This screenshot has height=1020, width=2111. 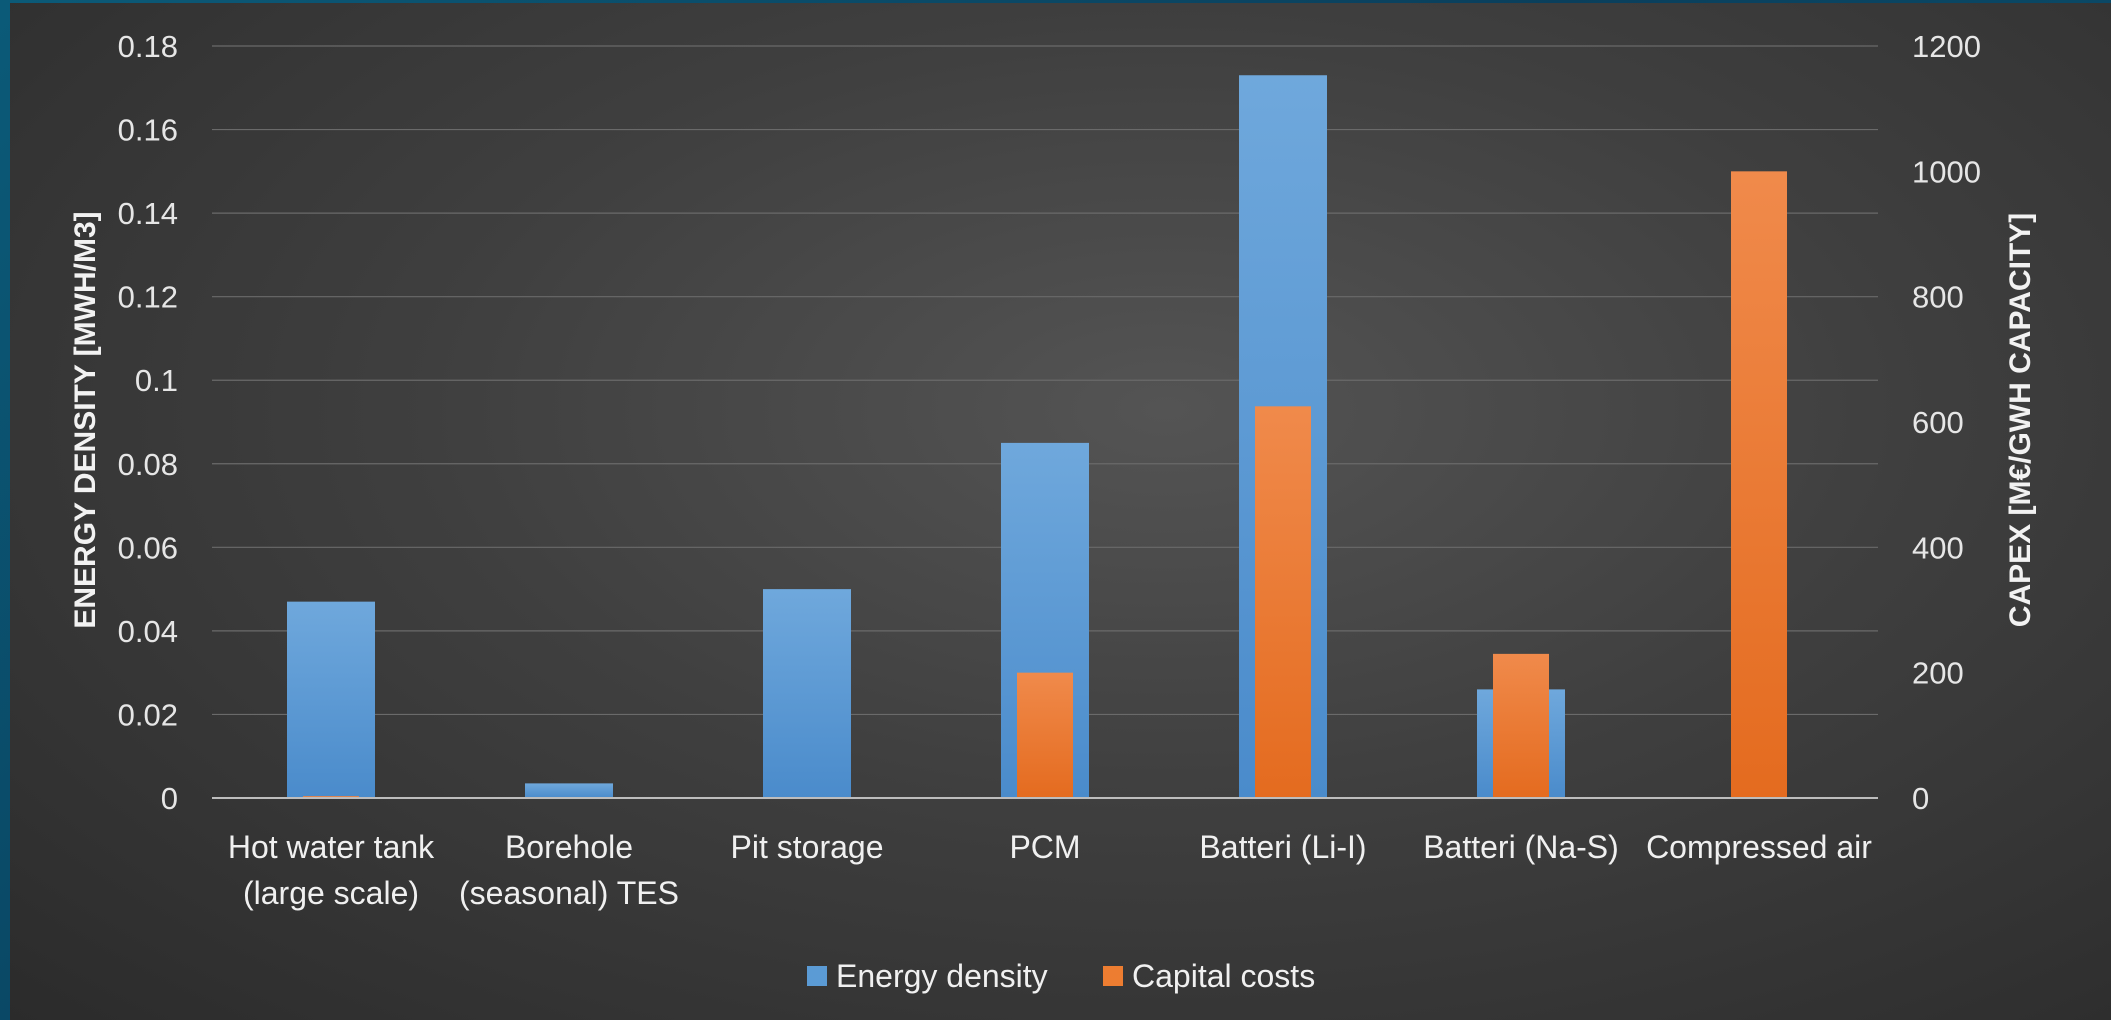 I want to click on y-right-tick-label: 800, so click(x=1938, y=297).